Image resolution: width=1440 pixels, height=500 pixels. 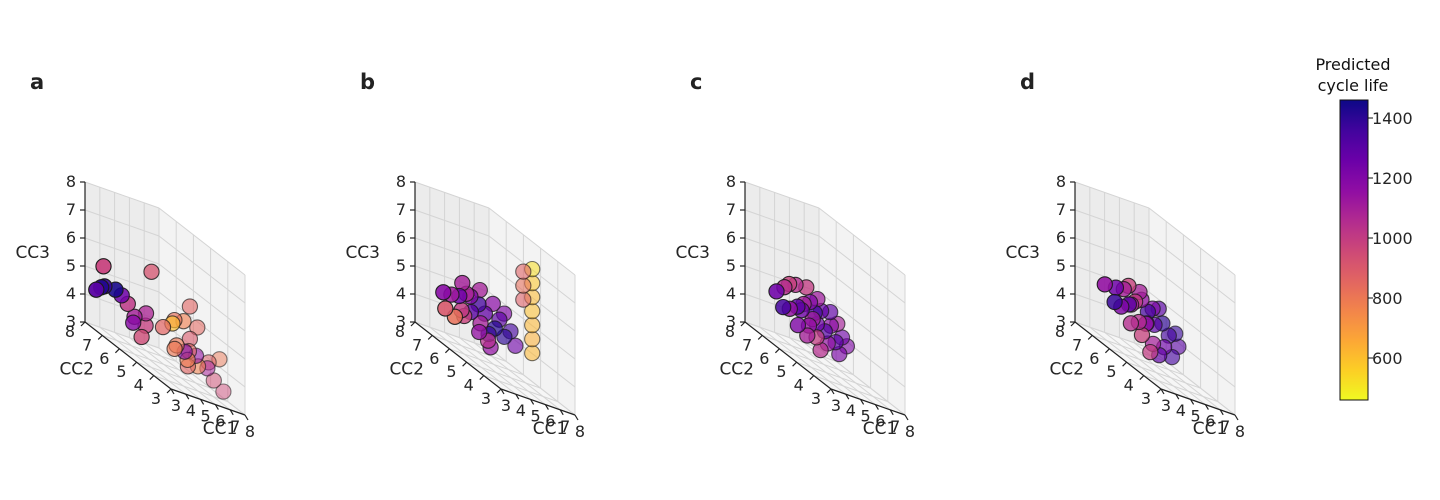 What do you see at coordinates (220, 421) in the screenshot?
I see `x-tick-label: 6` at bounding box center [220, 421].